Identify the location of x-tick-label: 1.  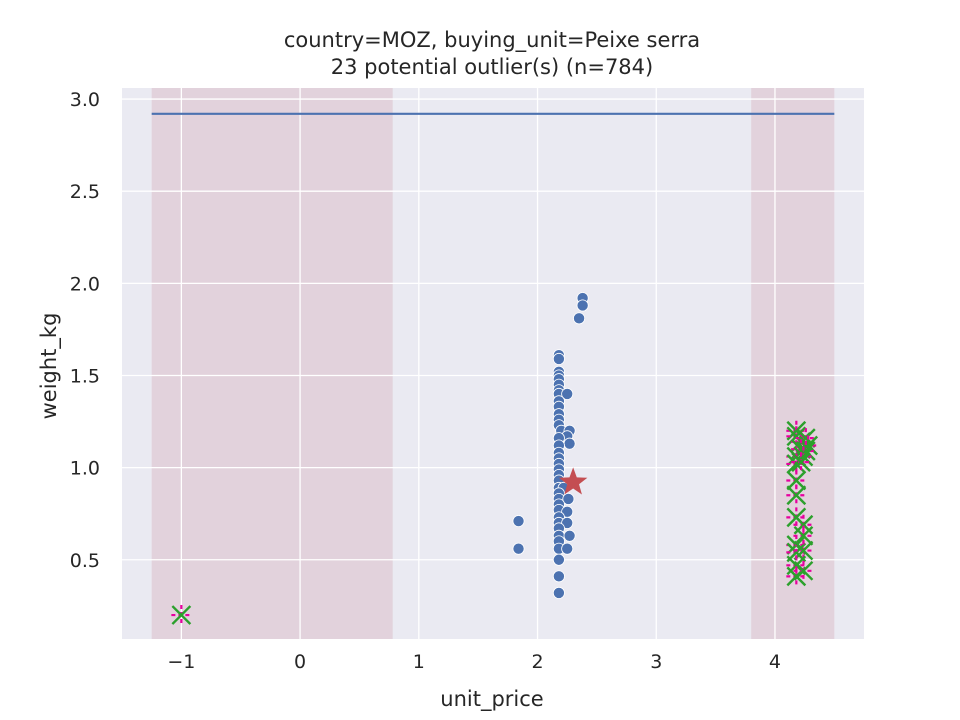
(419, 662).